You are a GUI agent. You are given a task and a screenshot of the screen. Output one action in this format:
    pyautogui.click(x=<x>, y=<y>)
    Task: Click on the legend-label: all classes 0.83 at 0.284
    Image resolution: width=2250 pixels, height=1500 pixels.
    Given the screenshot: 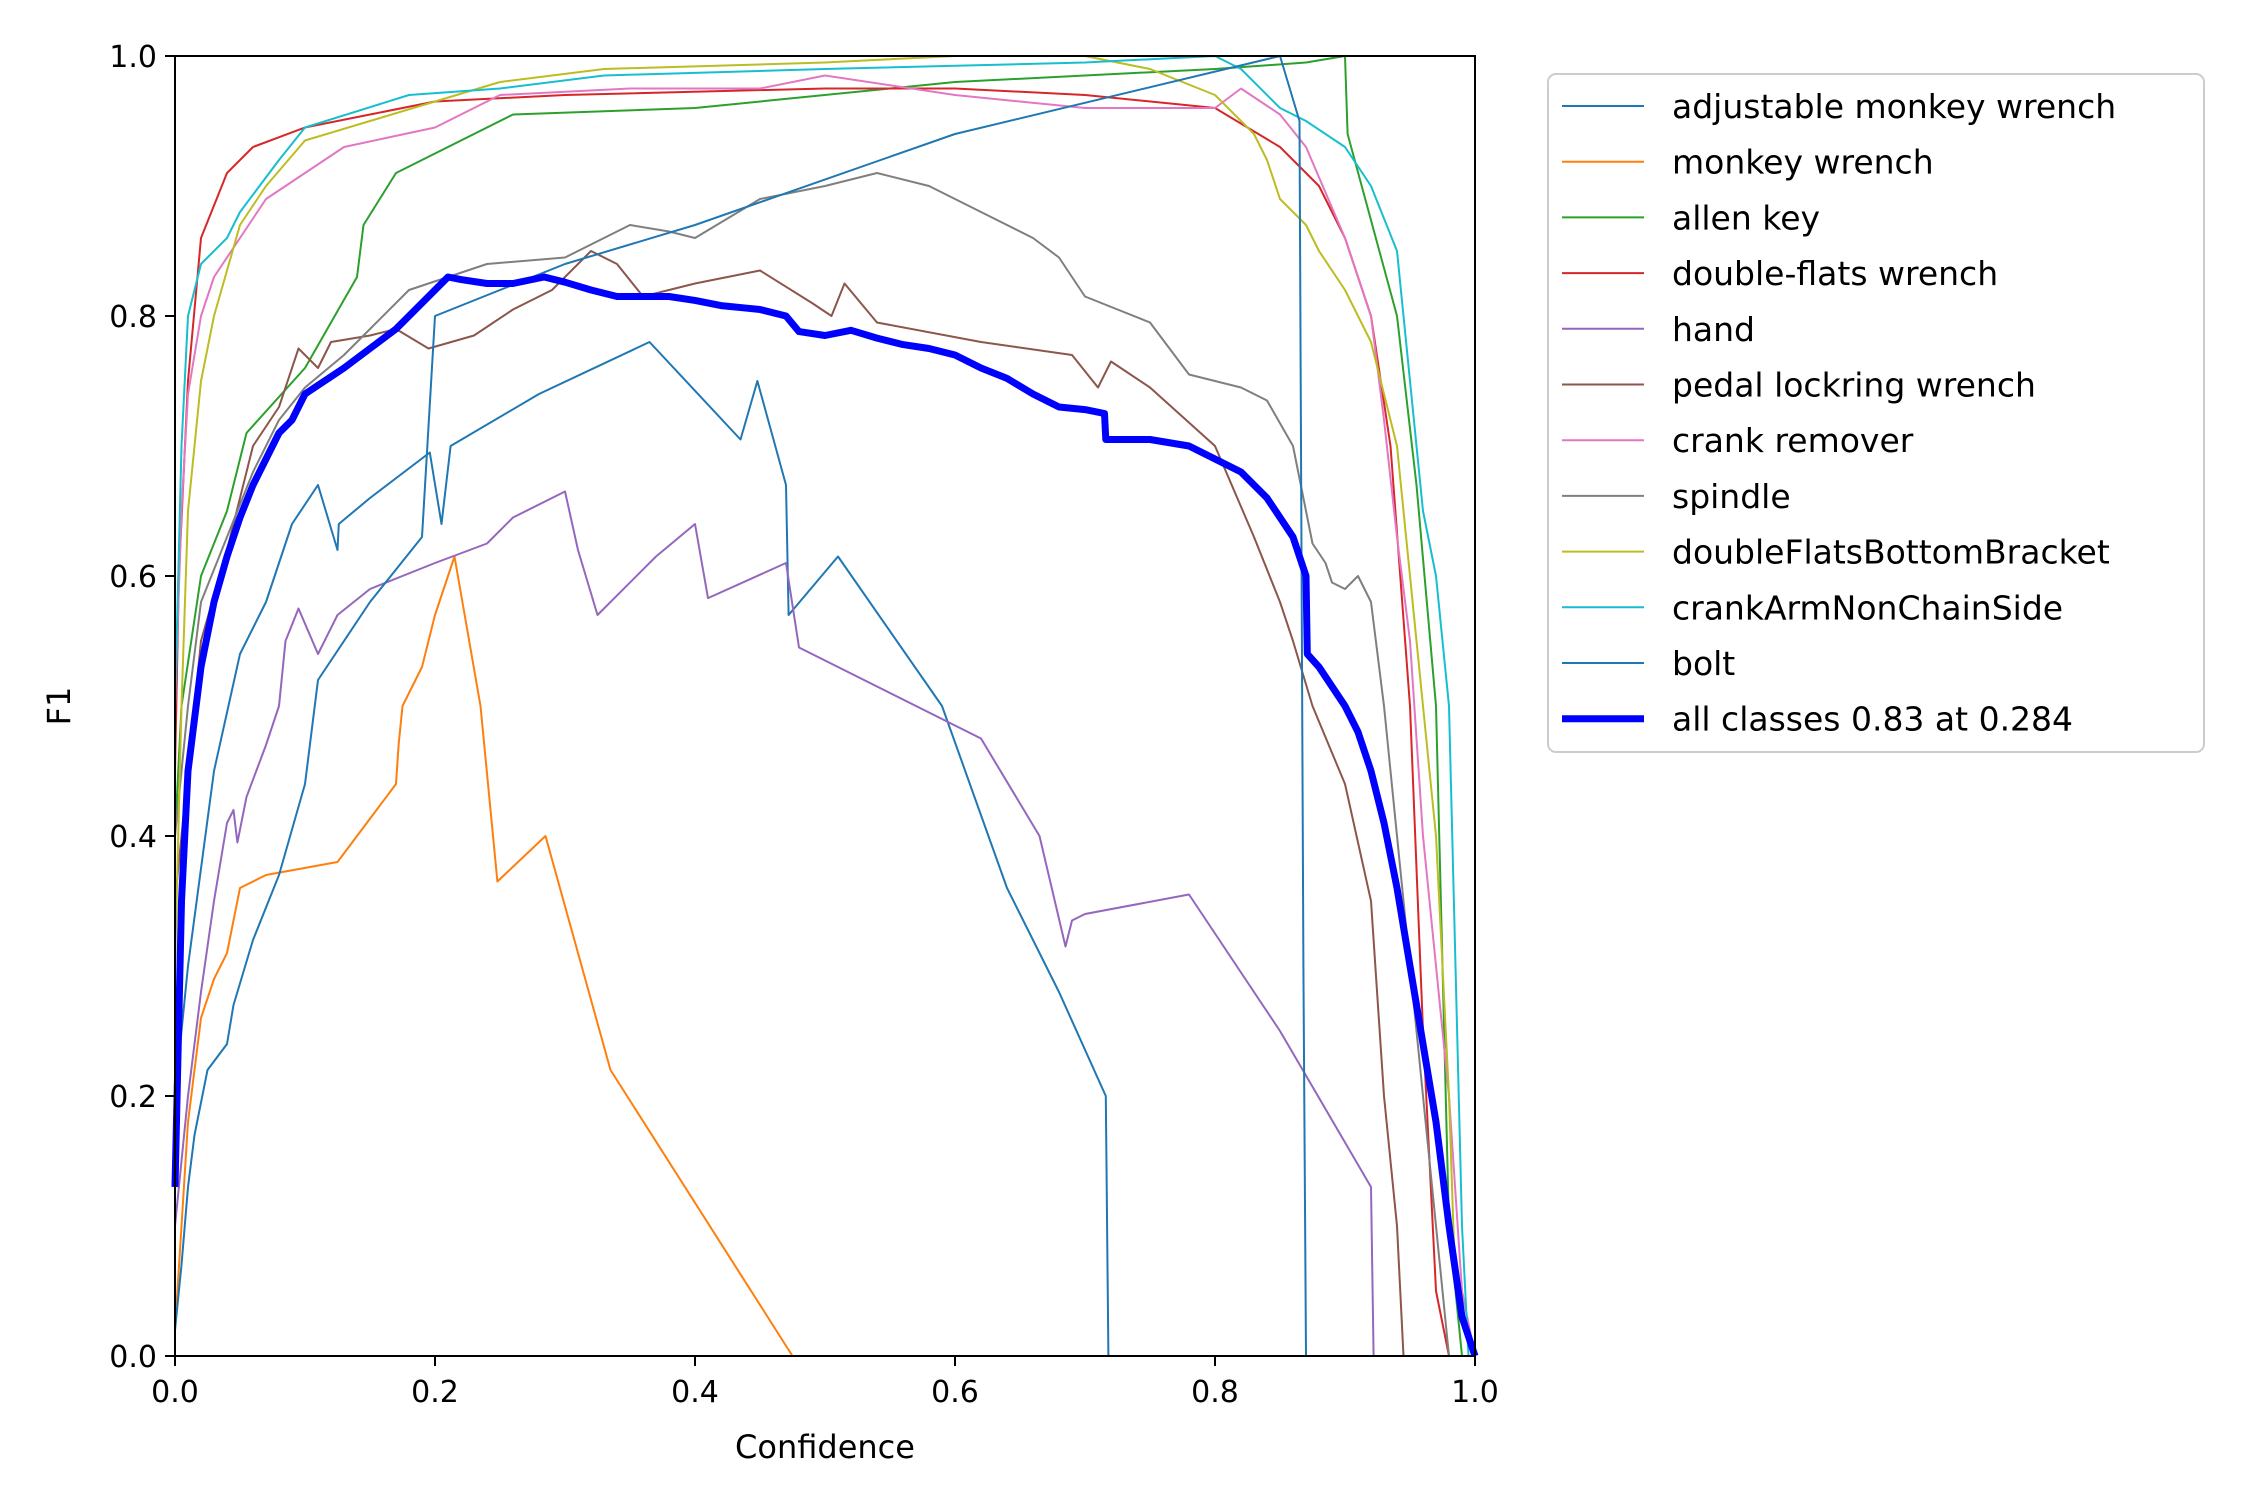 What is the action you would take?
    pyautogui.click(x=1872, y=719)
    